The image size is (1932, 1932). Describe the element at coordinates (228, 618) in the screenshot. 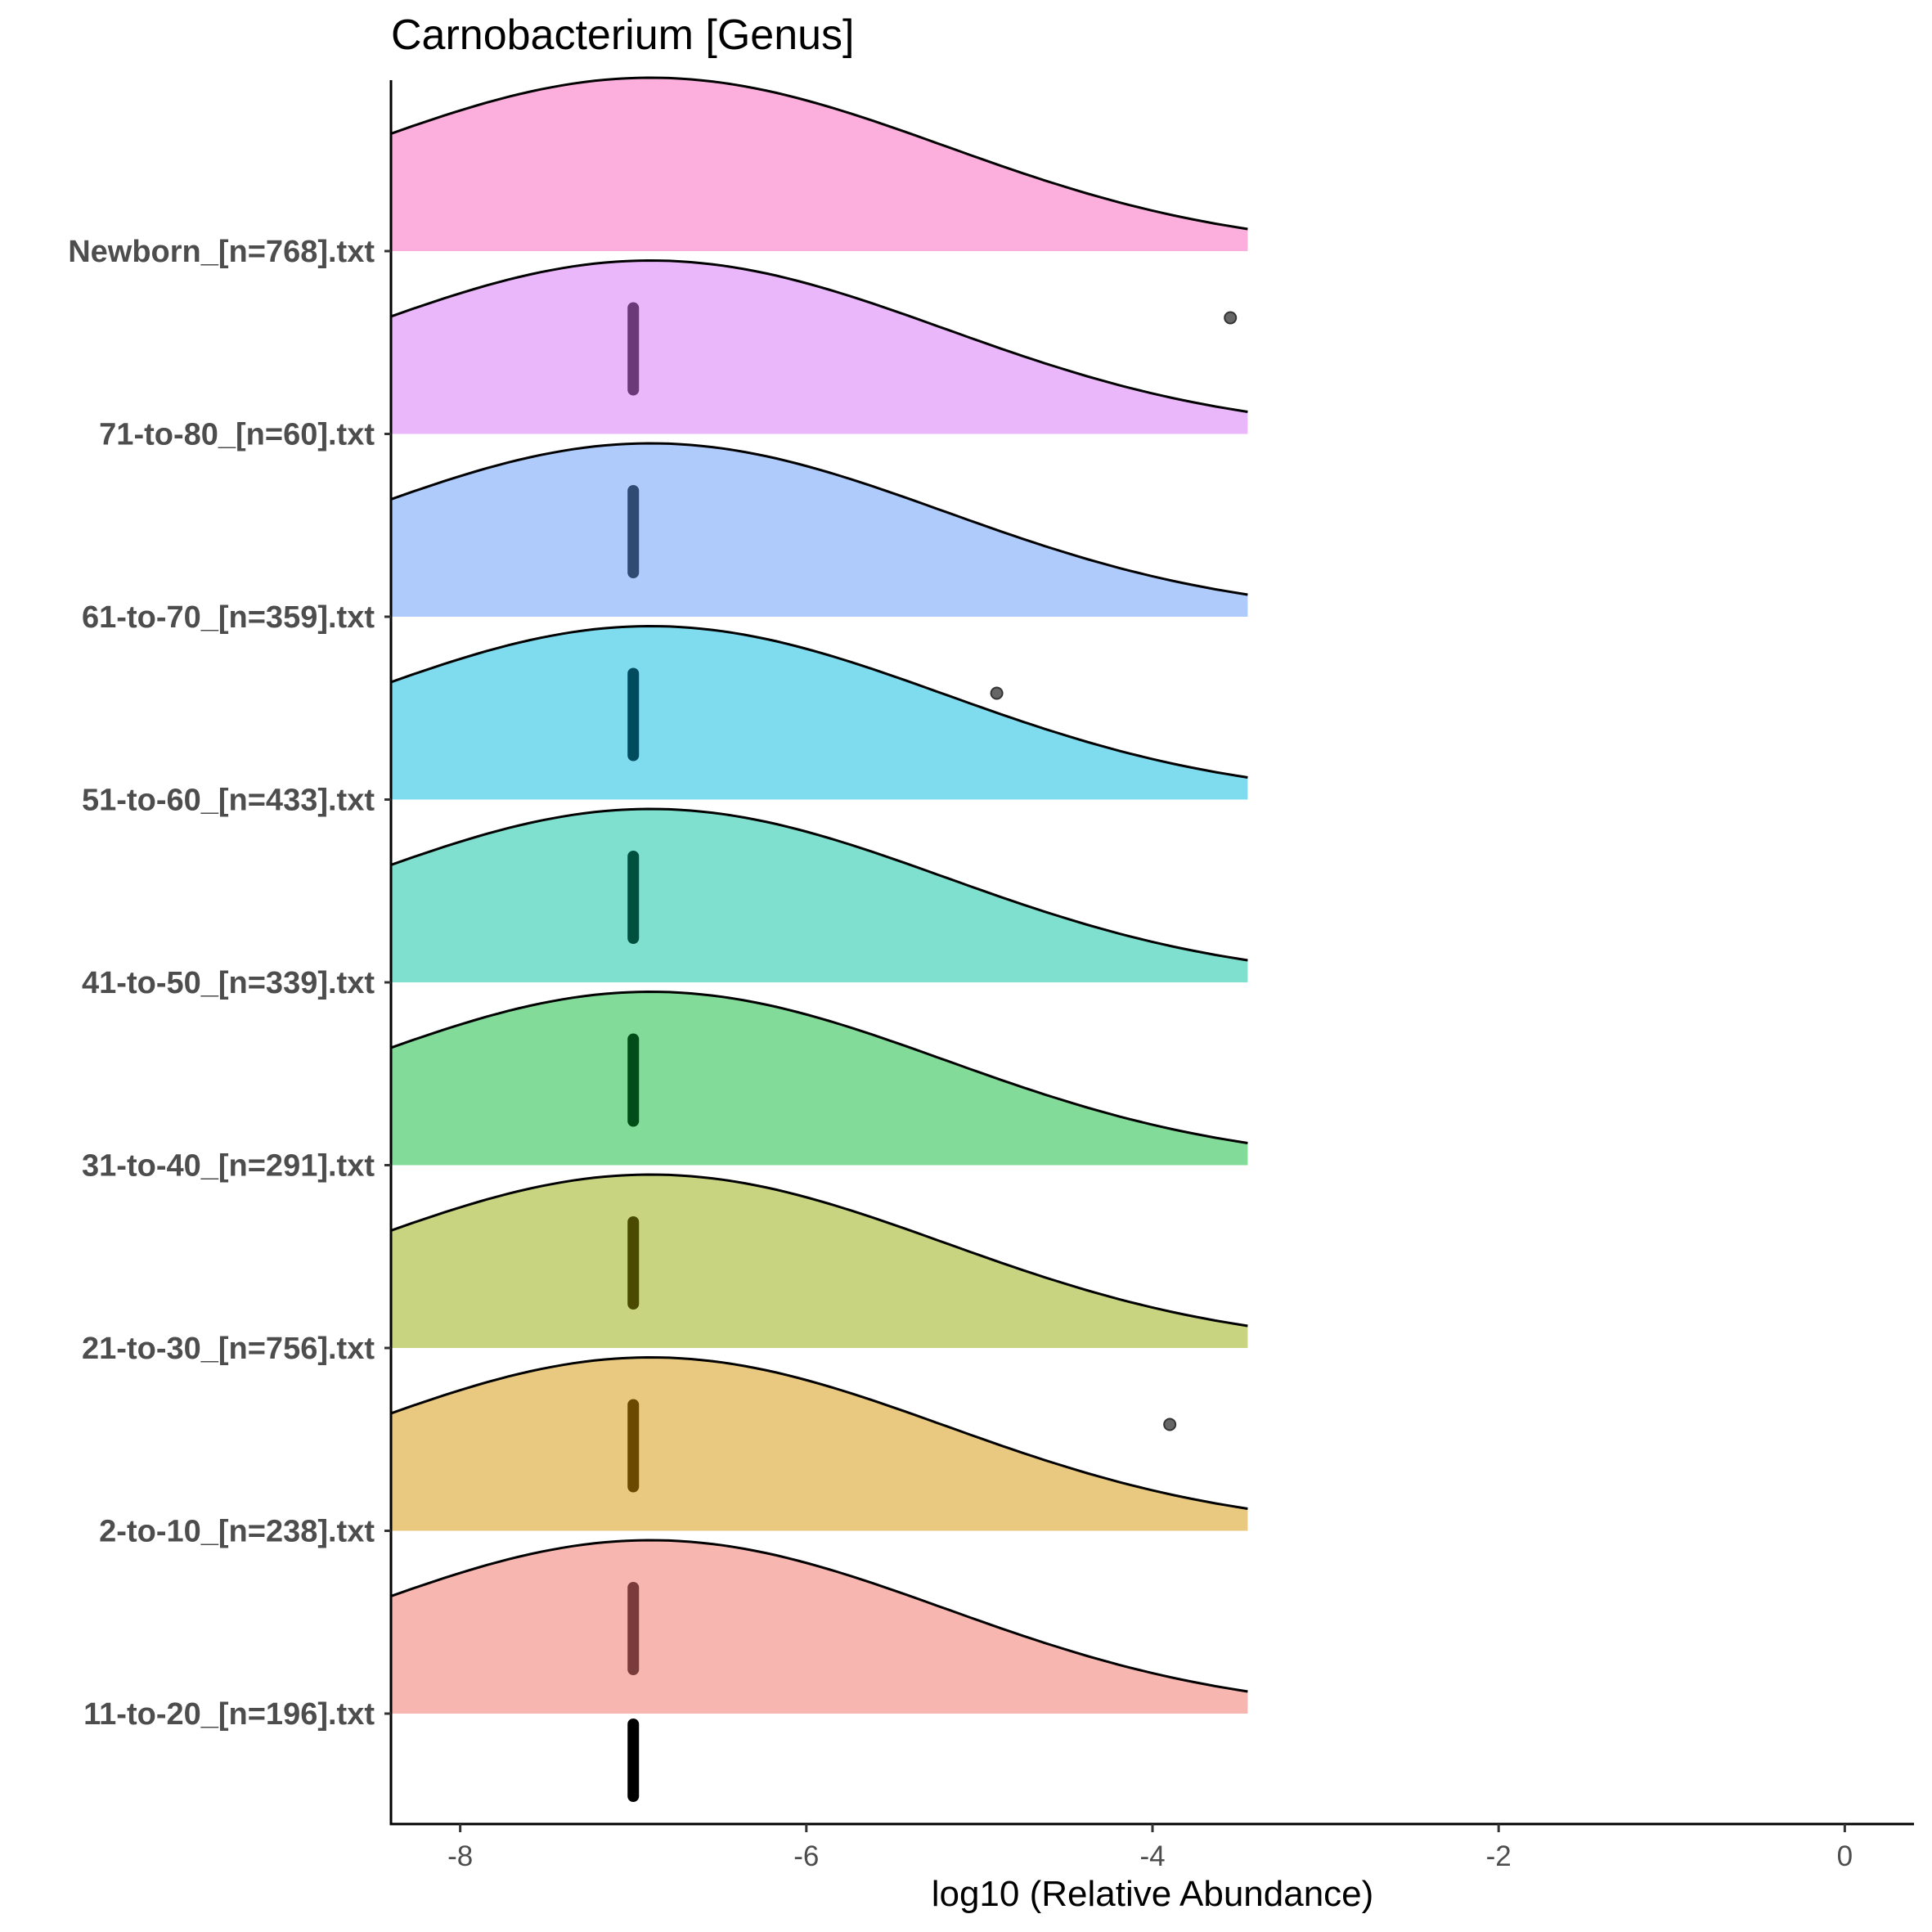

I see `y-tick-label: 61-to-70_[n=359].txt` at that location.